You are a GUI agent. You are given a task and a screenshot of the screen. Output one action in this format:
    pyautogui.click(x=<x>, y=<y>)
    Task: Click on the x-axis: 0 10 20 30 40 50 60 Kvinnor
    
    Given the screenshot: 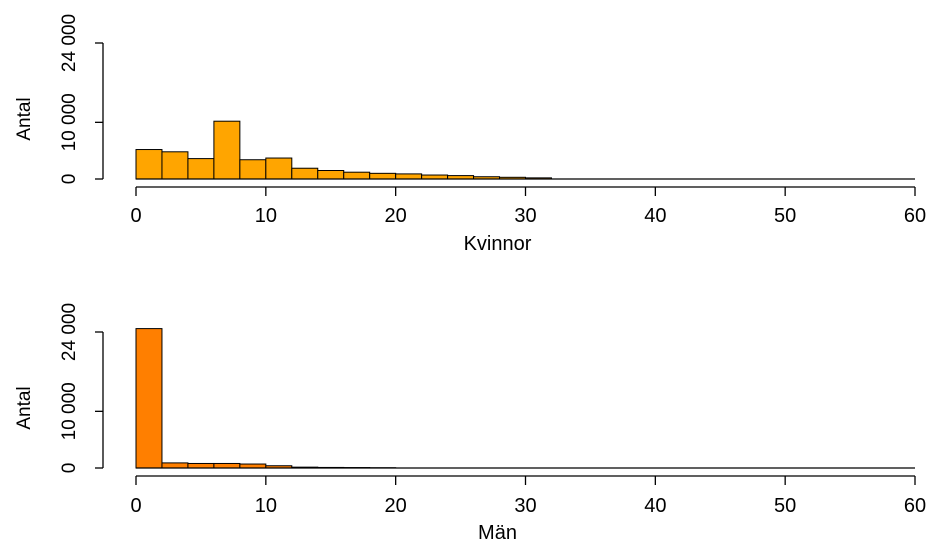 What is the action you would take?
    pyautogui.click(x=528, y=221)
    